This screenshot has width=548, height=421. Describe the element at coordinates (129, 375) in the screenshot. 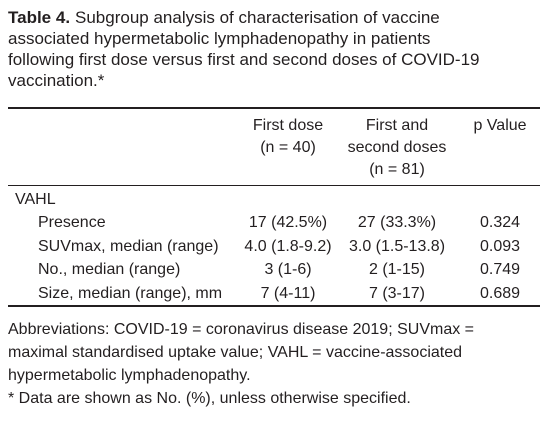

I see `footnote: hypermetabolic lymphadenopathy.` at that location.